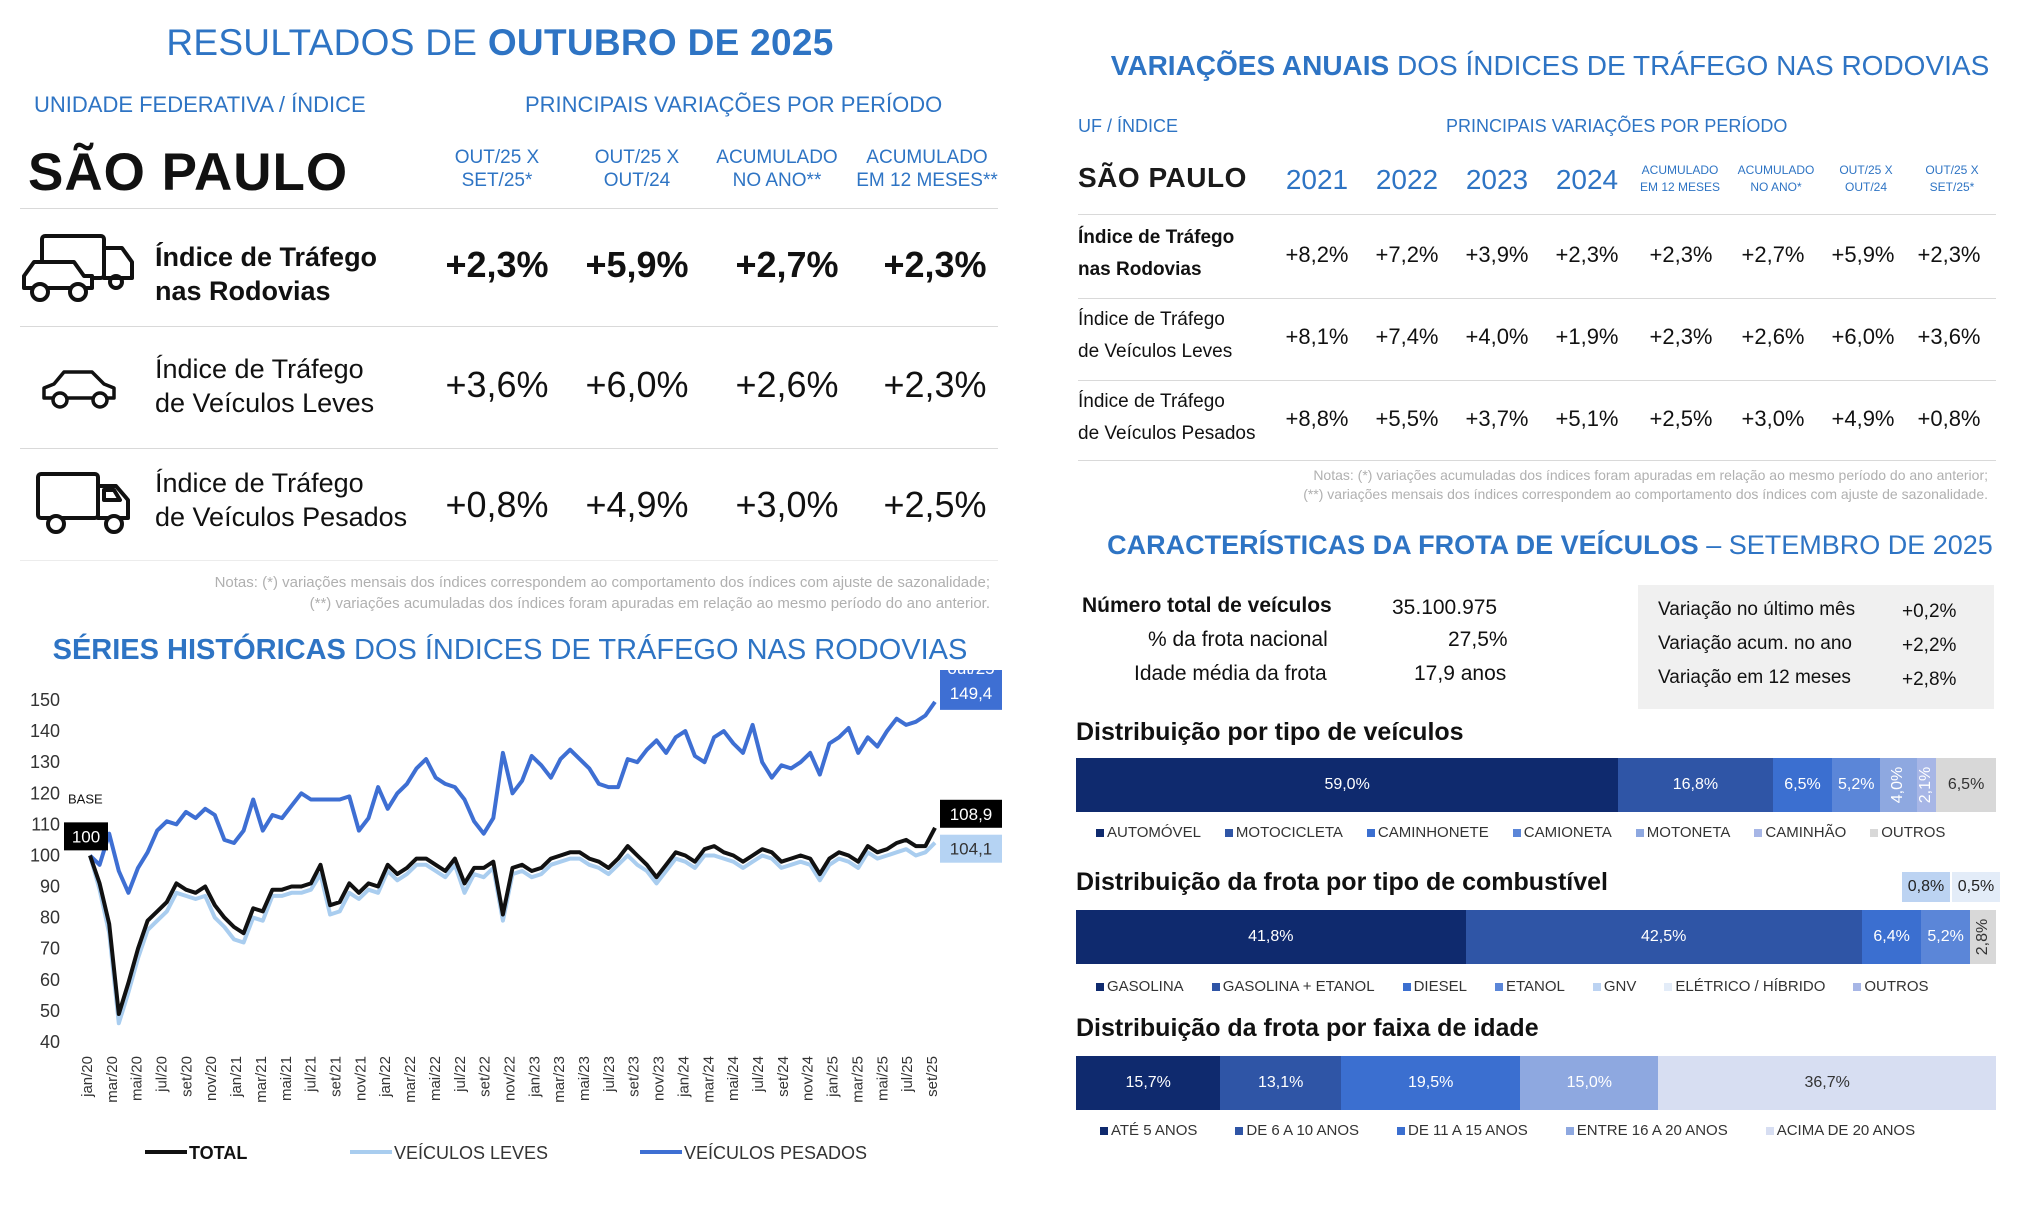 The width and height of the screenshot is (2028, 1205). What do you see at coordinates (534, 1077) in the screenshot?
I see `x-tick-label: jan/23` at bounding box center [534, 1077].